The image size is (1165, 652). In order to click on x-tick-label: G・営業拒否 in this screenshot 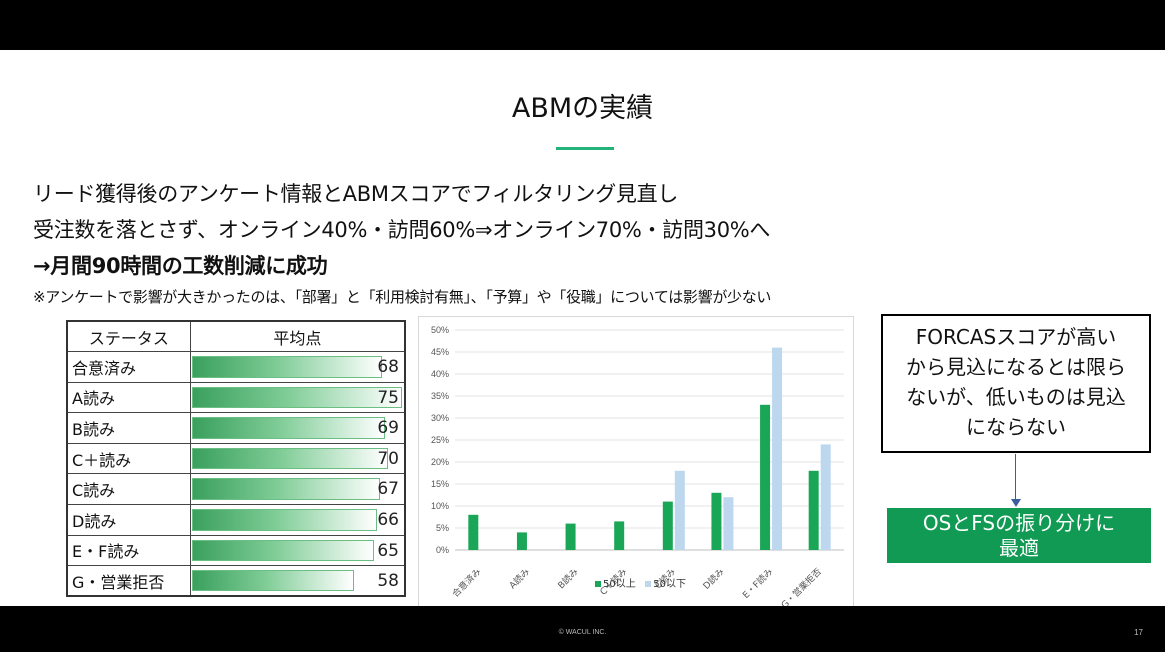, I will do `click(801, 588)`.